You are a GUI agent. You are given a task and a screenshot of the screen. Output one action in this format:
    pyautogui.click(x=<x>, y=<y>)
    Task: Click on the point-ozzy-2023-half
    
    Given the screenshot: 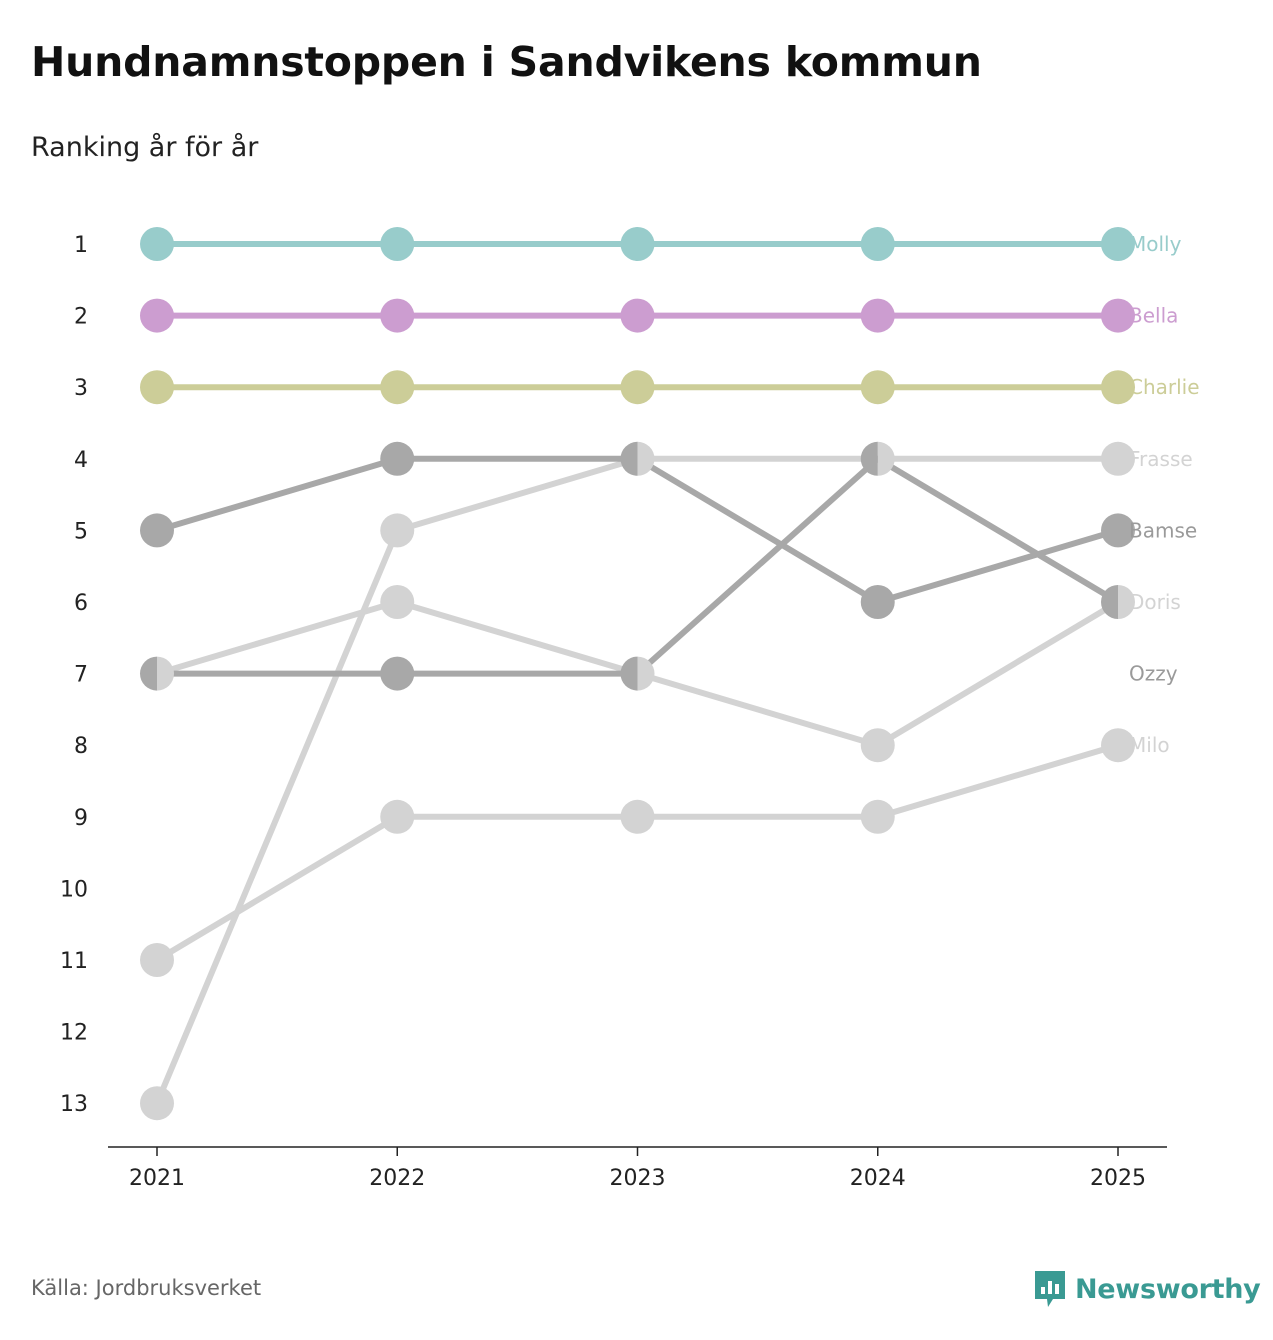 What is the action you would take?
    pyautogui.click(x=629, y=673)
    